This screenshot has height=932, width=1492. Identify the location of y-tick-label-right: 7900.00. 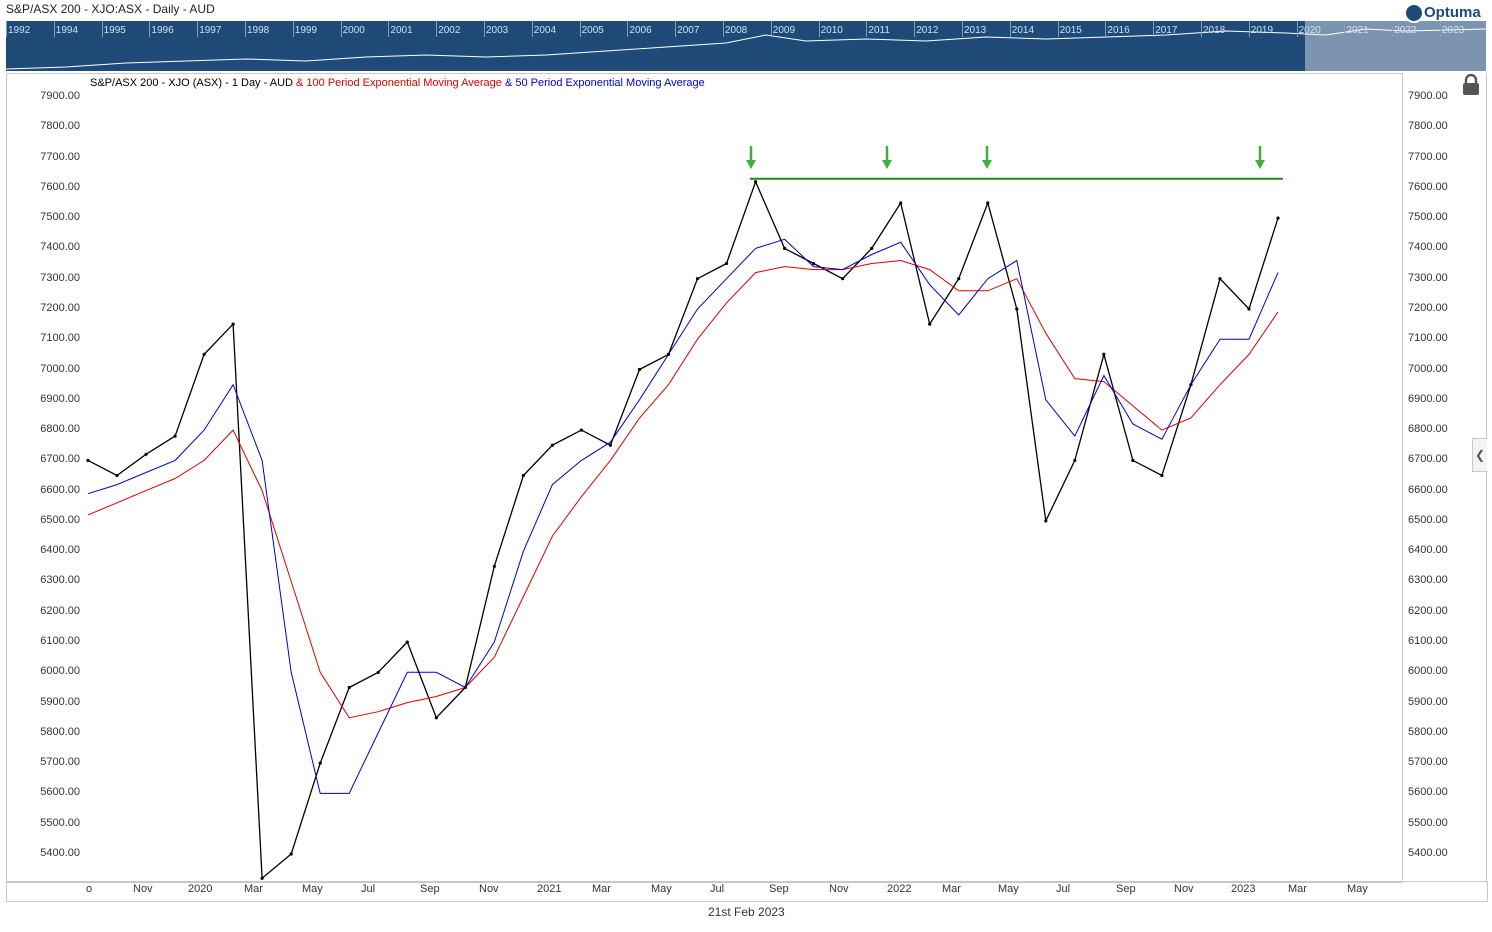
(1428, 96).